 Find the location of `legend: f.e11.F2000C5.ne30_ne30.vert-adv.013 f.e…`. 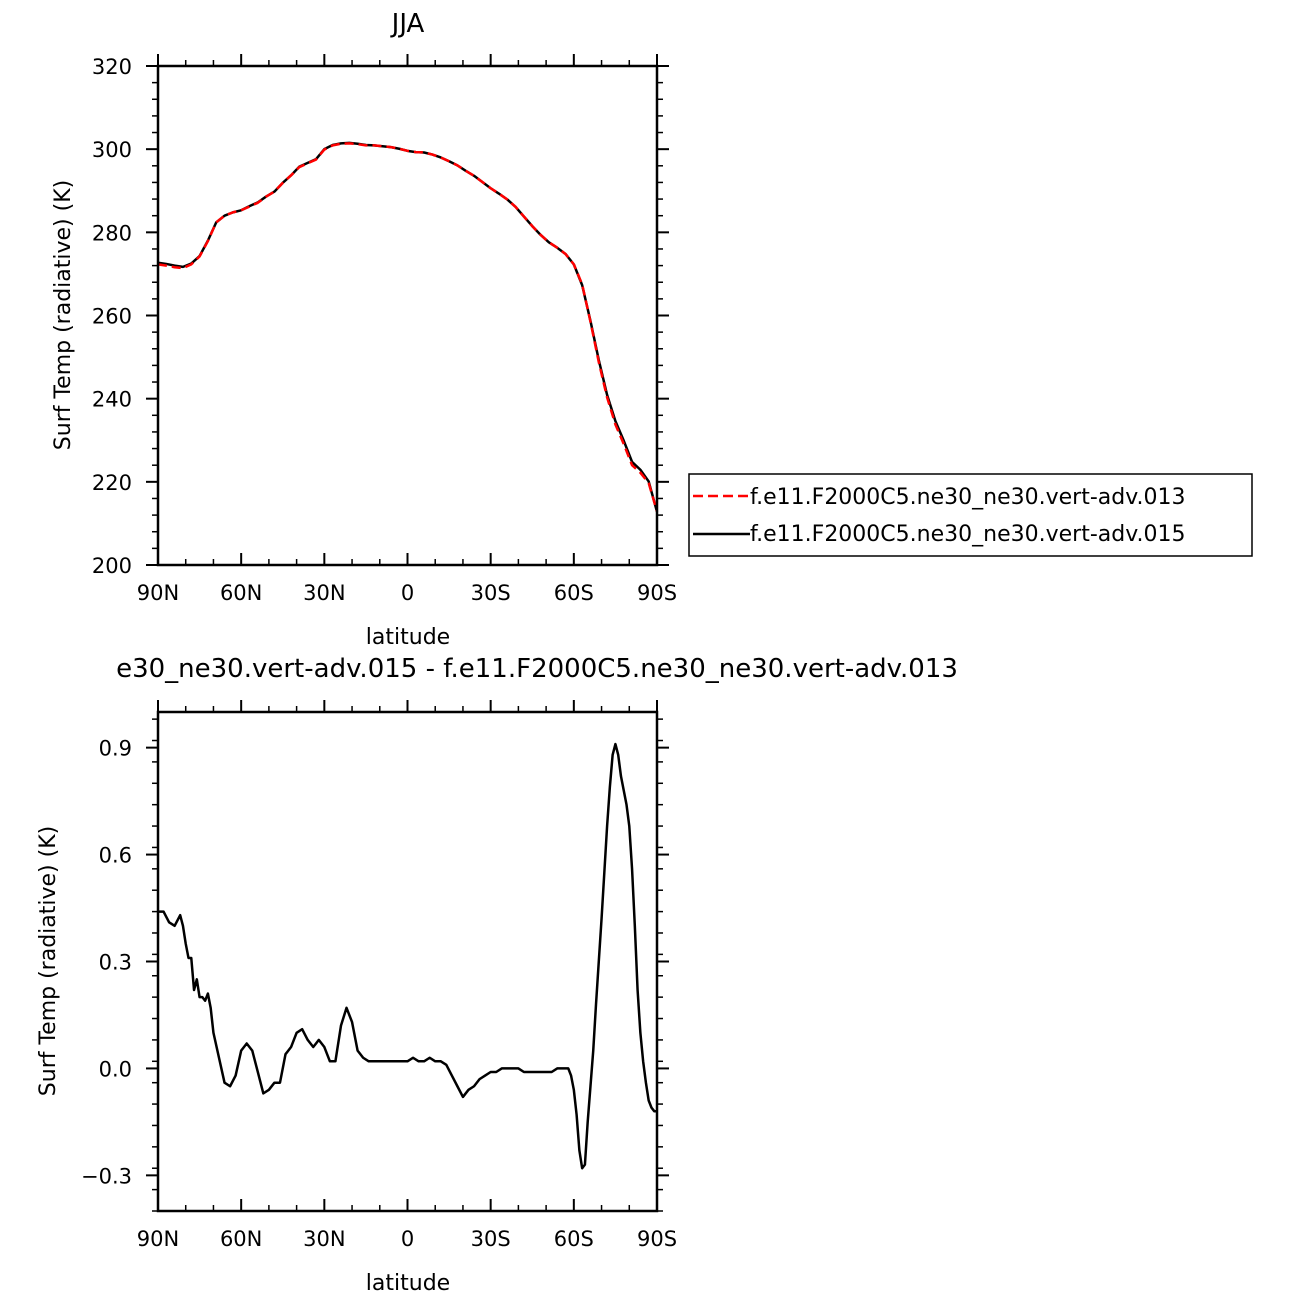

legend: f.e11.F2000C5.ne30_ne30.vert-adv.013 f.e… is located at coordinates (970, 515).